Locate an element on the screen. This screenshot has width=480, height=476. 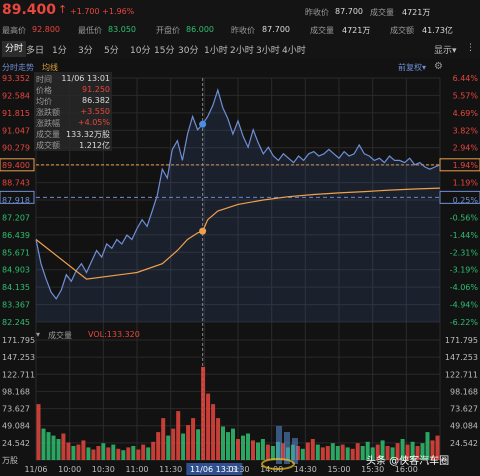
vol-y-tick-right: 122.711 is located at coordinates (461, 374).